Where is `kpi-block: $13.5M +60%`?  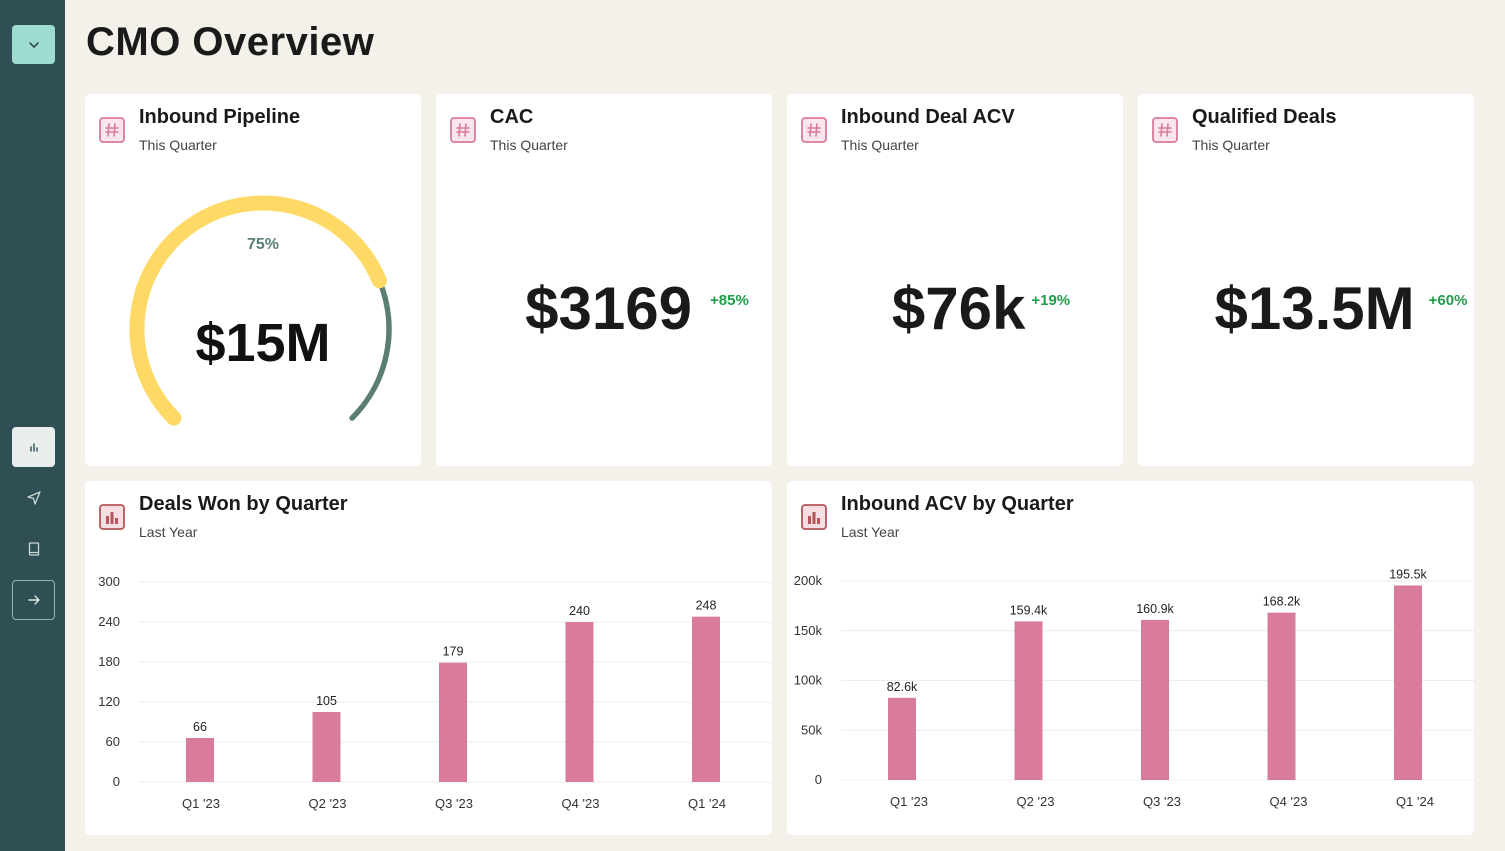
kpi-block: $13.5M +60% is located at coordinates (1306, 309).